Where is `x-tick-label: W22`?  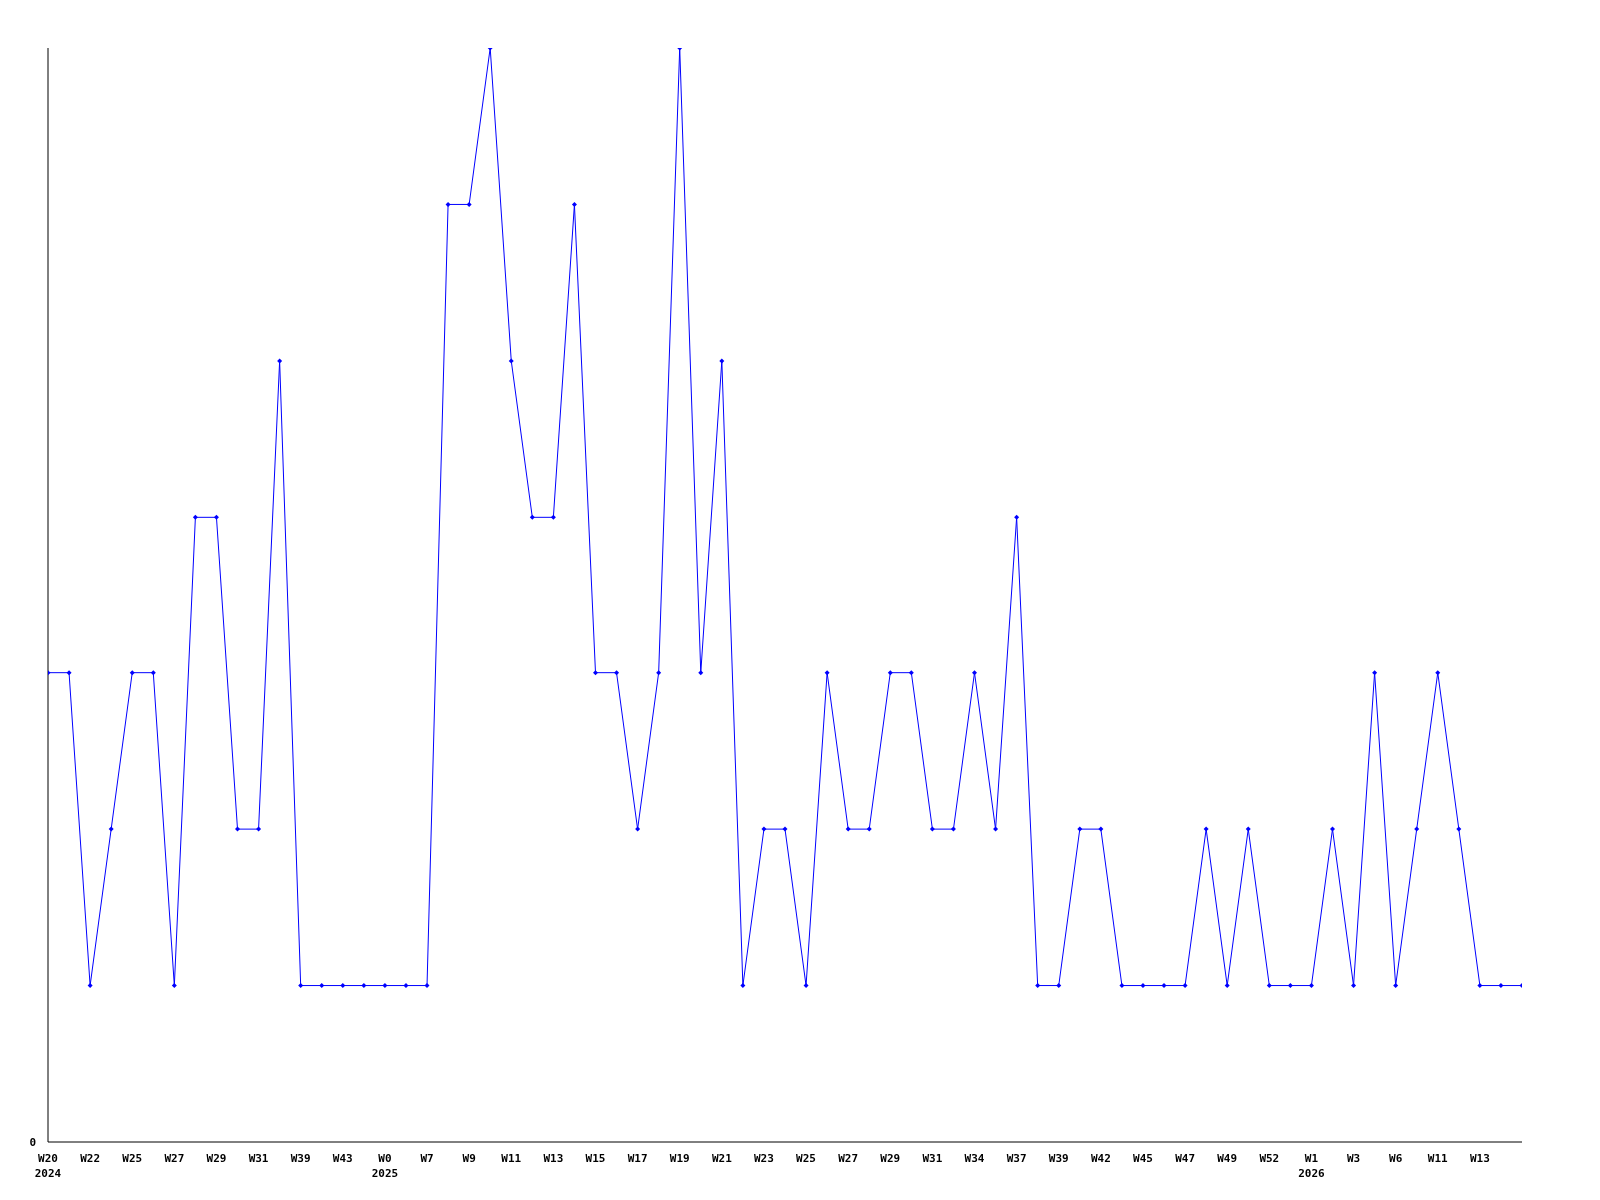
x-tick-label: W22 is located at coordinates (90, 1158).